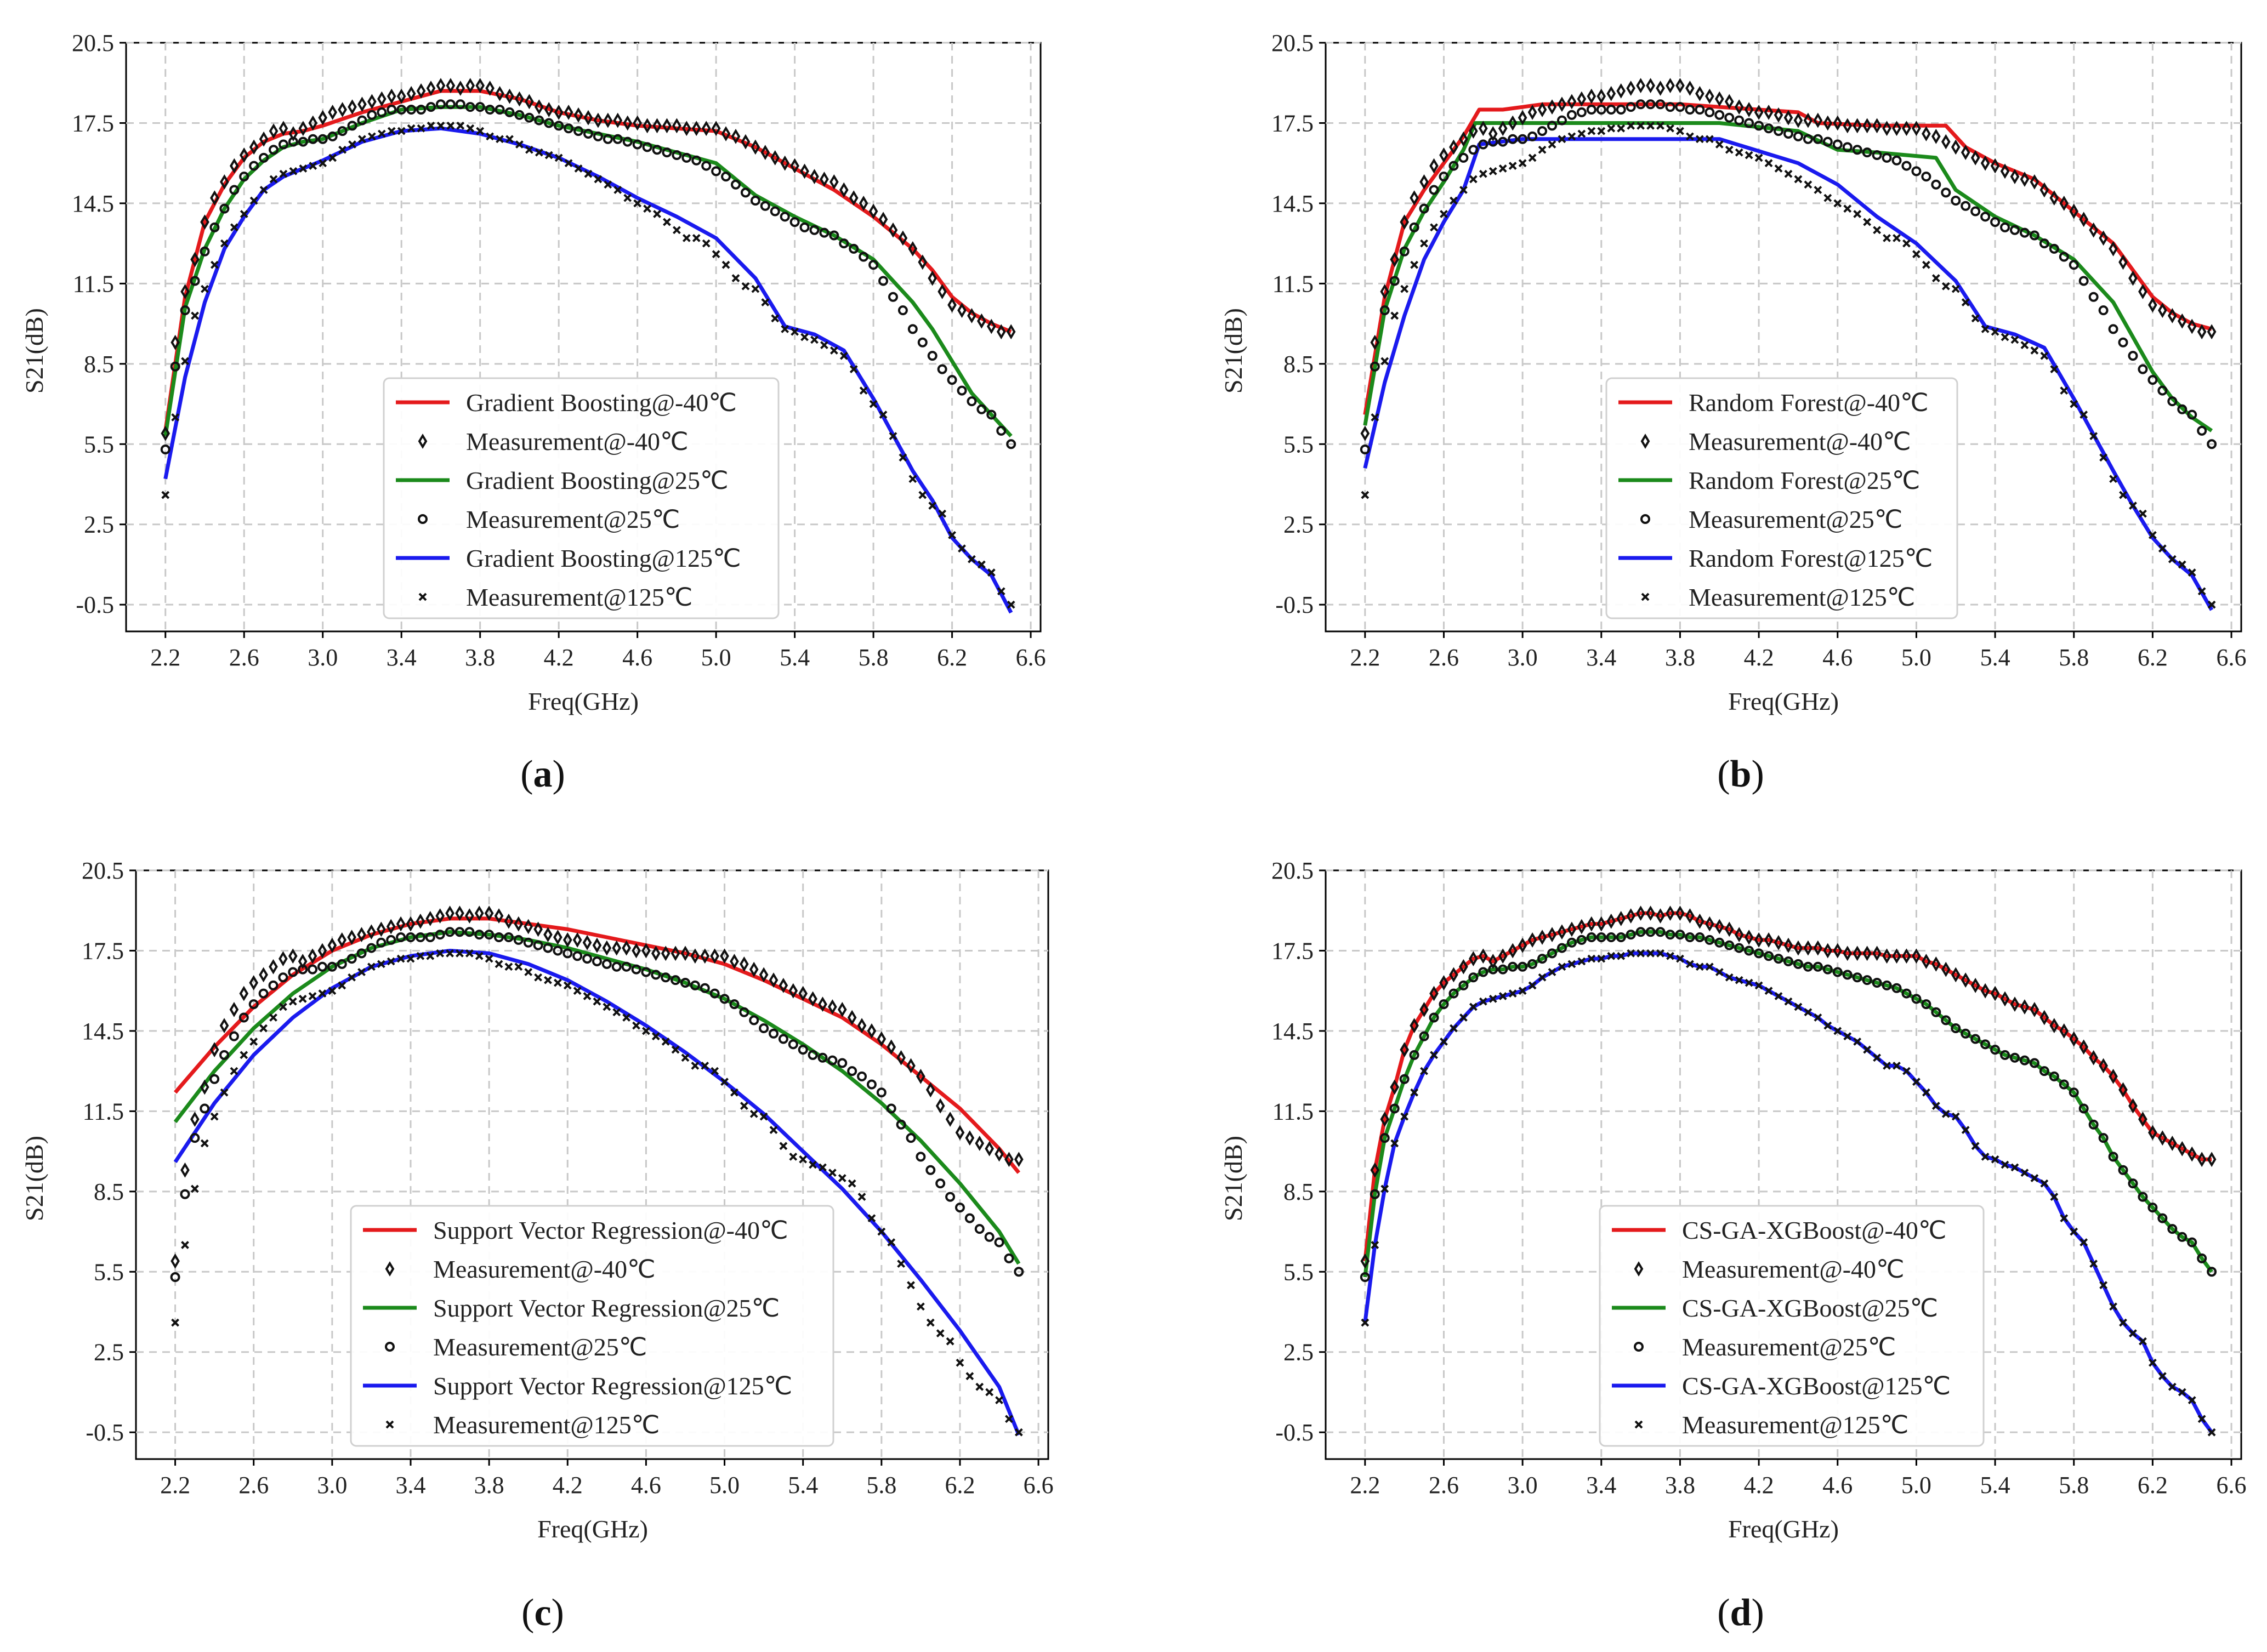  What do you see at coordinates (1298, 365) in the screenshot?
I see `y-tick-label: 8.5` at bounding box center [1298, 365].